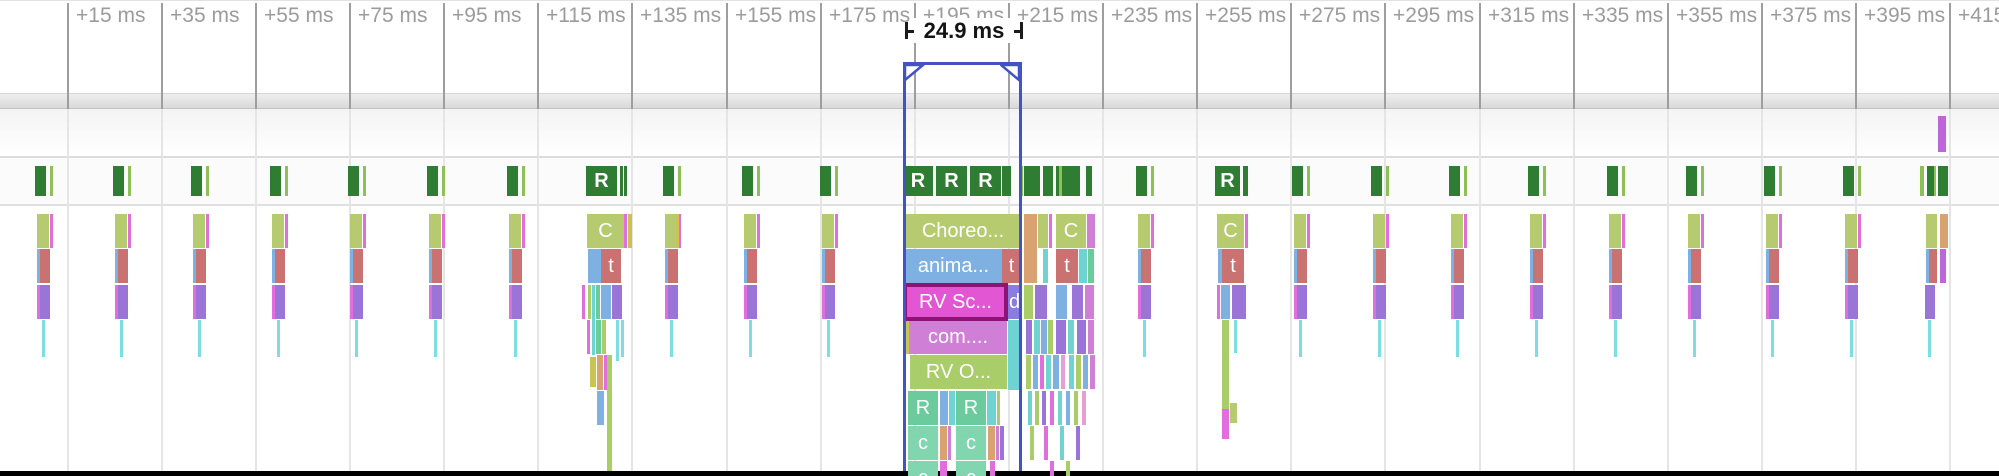  I want to click on selection-right-edge, so click(1020, 266).